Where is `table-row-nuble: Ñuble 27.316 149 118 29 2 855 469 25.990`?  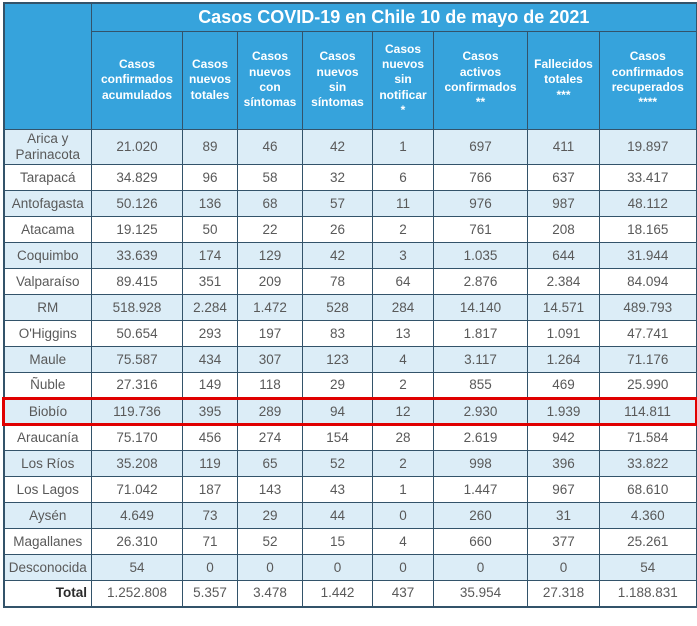 table-row-nuble: Ñuble 27.316 149 118 29 2 855 469 25.990 is located at coordinates (350, 386).